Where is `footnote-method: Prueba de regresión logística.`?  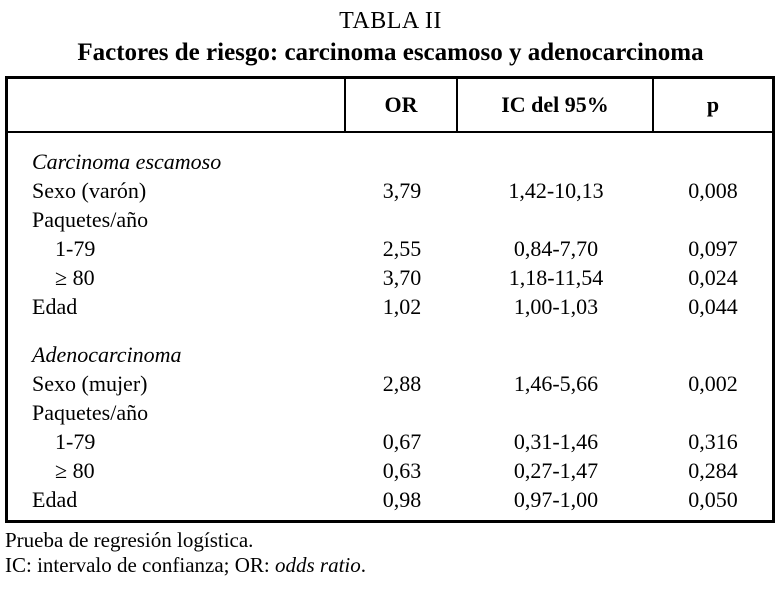 footnote-method: Prueba de regresión logística. is located at coordinates (129, 540).